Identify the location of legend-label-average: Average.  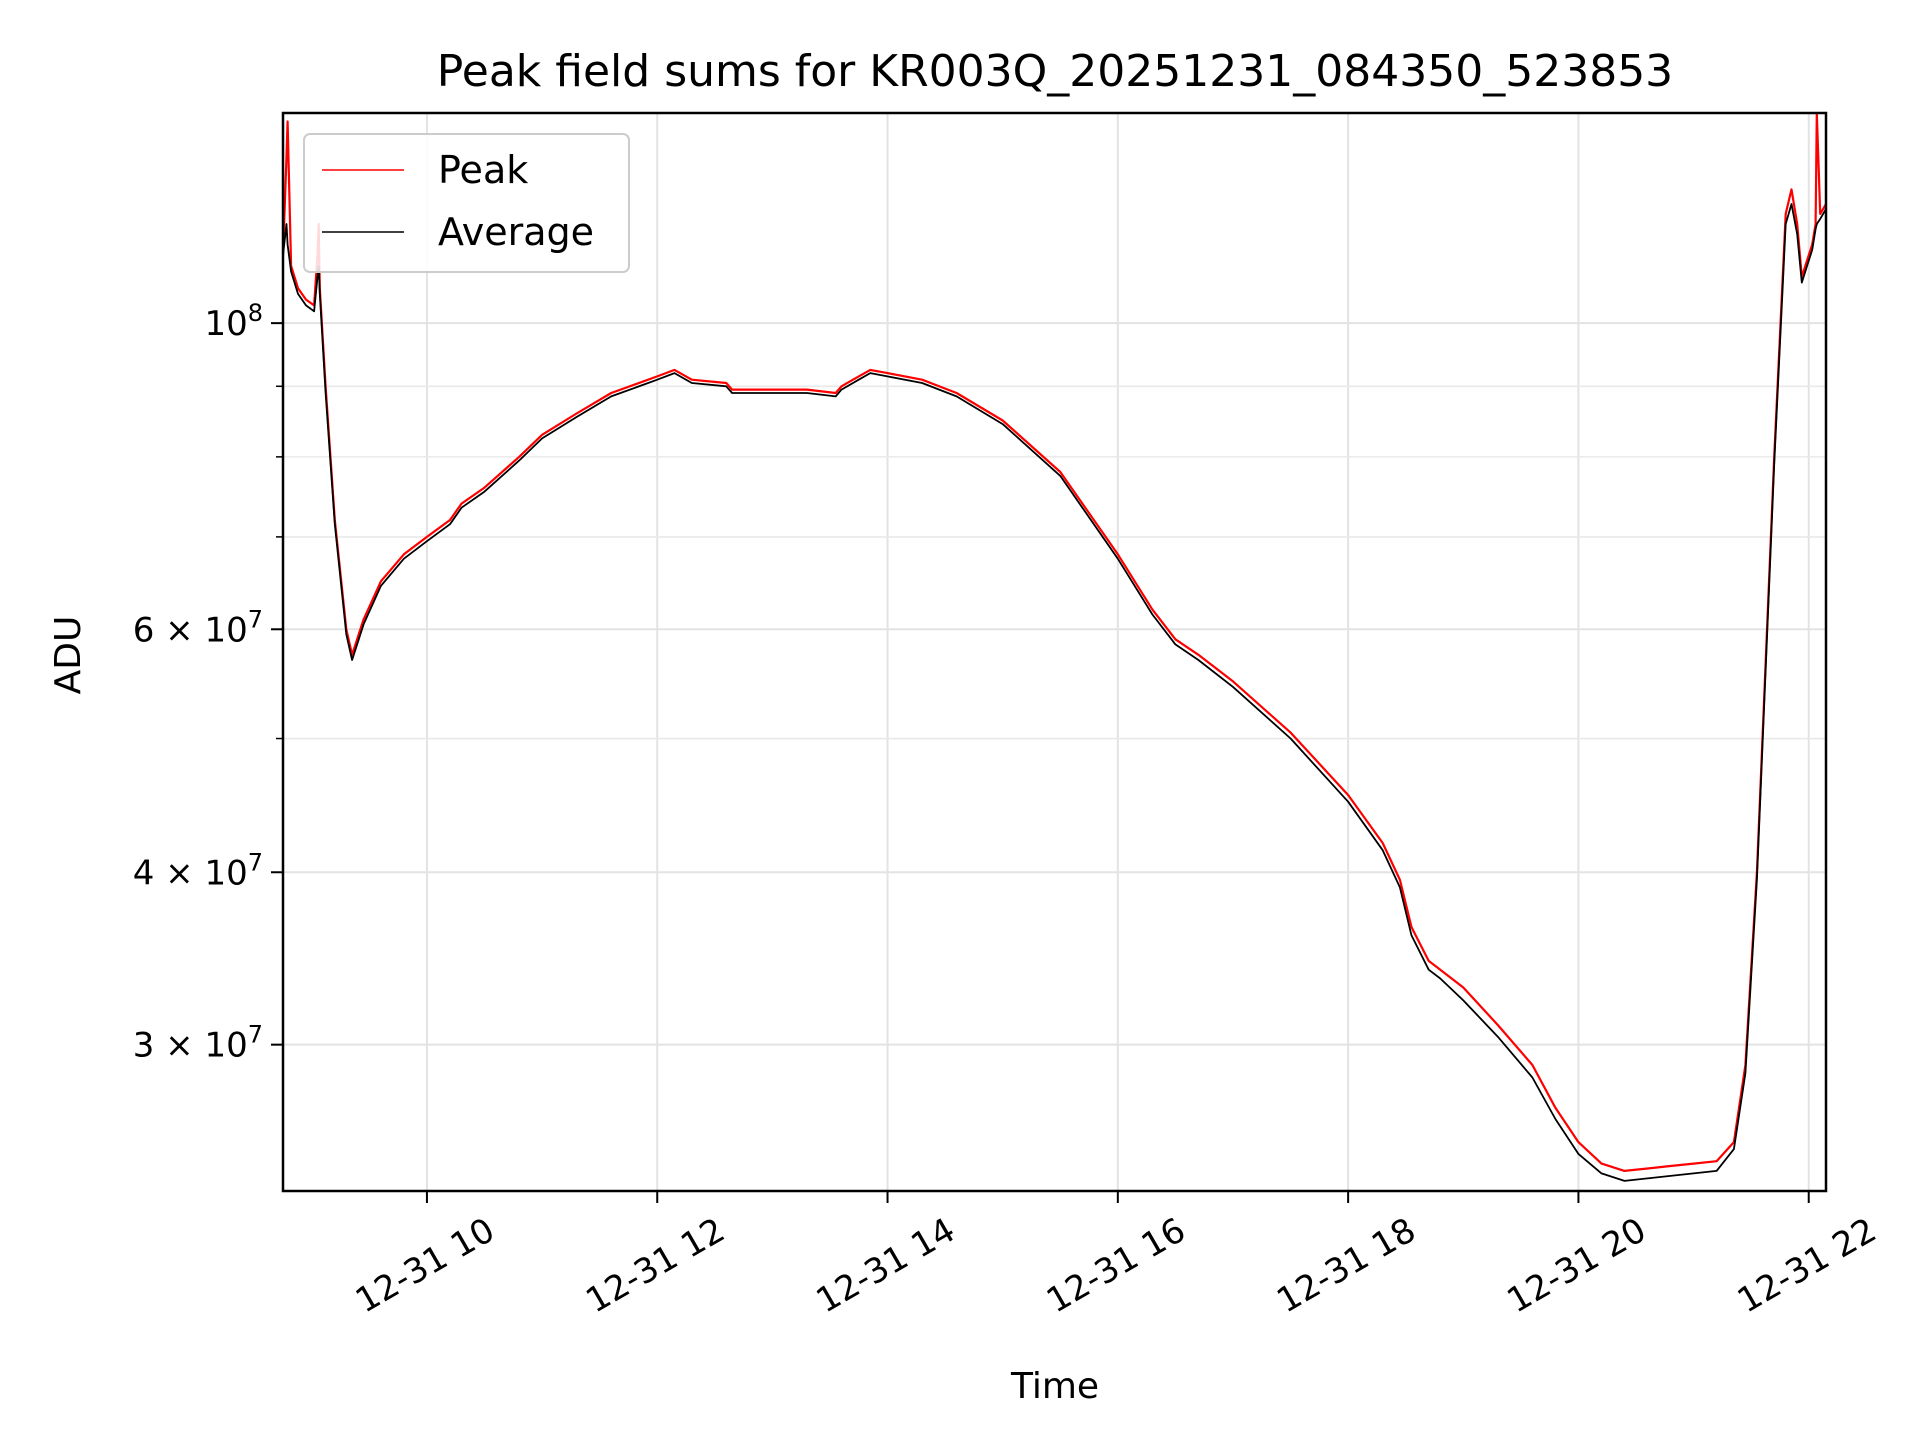
(516, 232).